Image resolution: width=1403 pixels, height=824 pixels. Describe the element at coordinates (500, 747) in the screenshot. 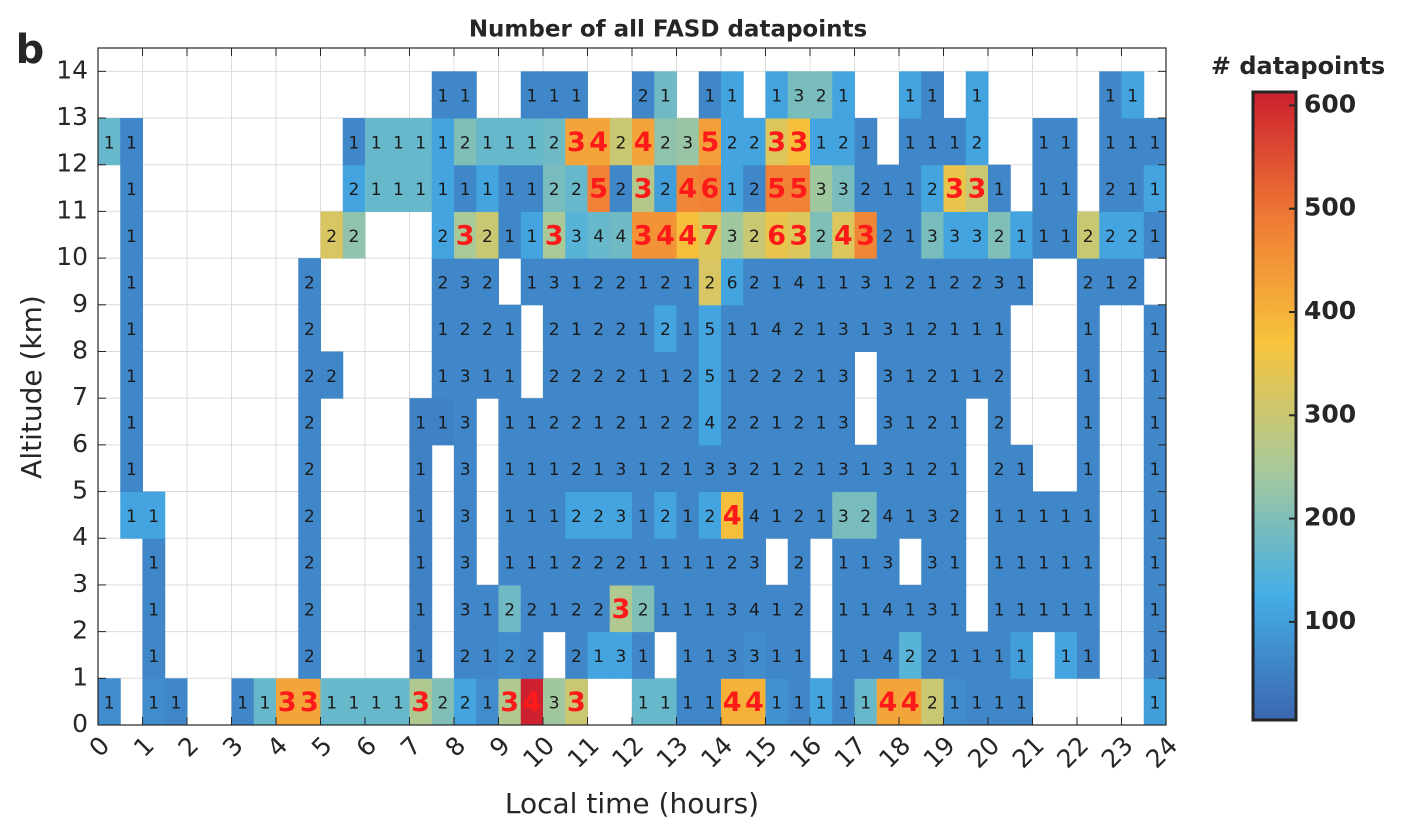

I see `x-tick-label: 9` at that location.